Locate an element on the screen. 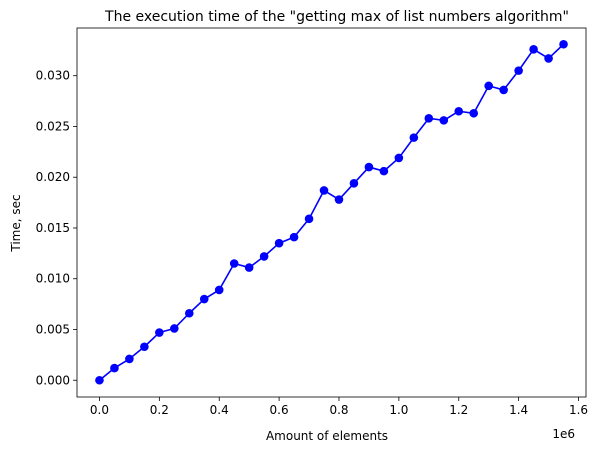  x-axis-label: Amount of elements is located at coordinates (327, 436).